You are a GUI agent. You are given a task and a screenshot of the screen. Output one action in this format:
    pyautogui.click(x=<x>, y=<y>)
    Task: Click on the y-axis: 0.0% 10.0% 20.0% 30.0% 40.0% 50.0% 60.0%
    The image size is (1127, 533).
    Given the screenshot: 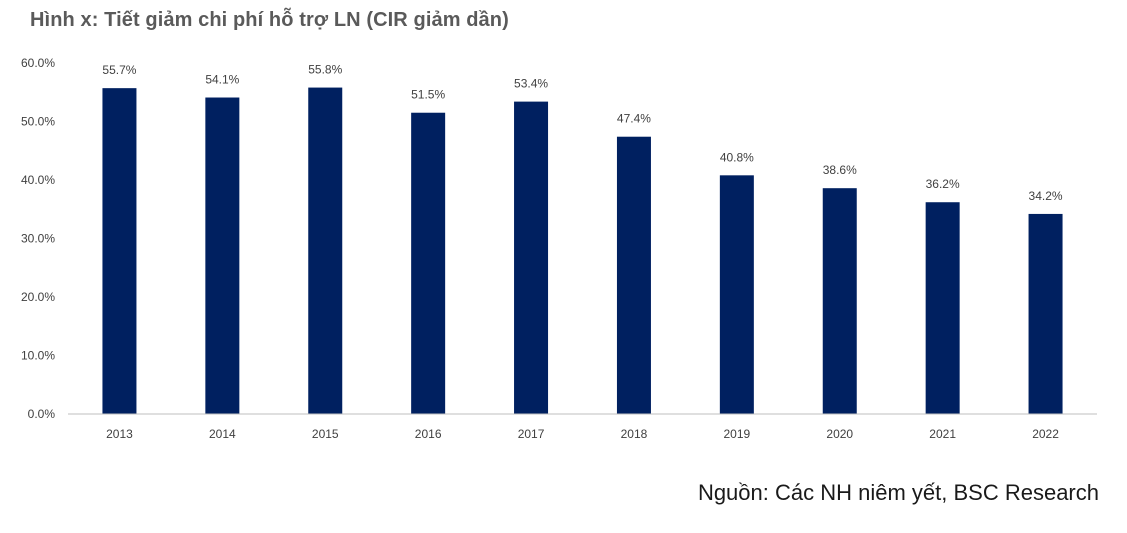 What is the action you would take?
    pyautogui.click(x=38, y=238)
    